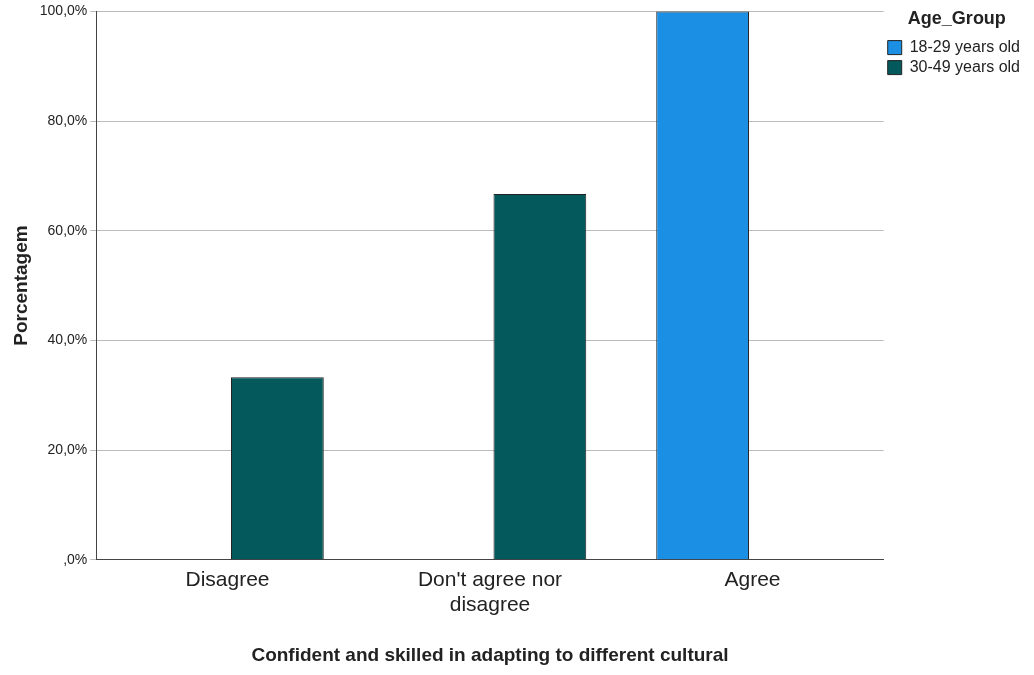  I want to click on y-tick-label: 40,0%, so click(67, 339).